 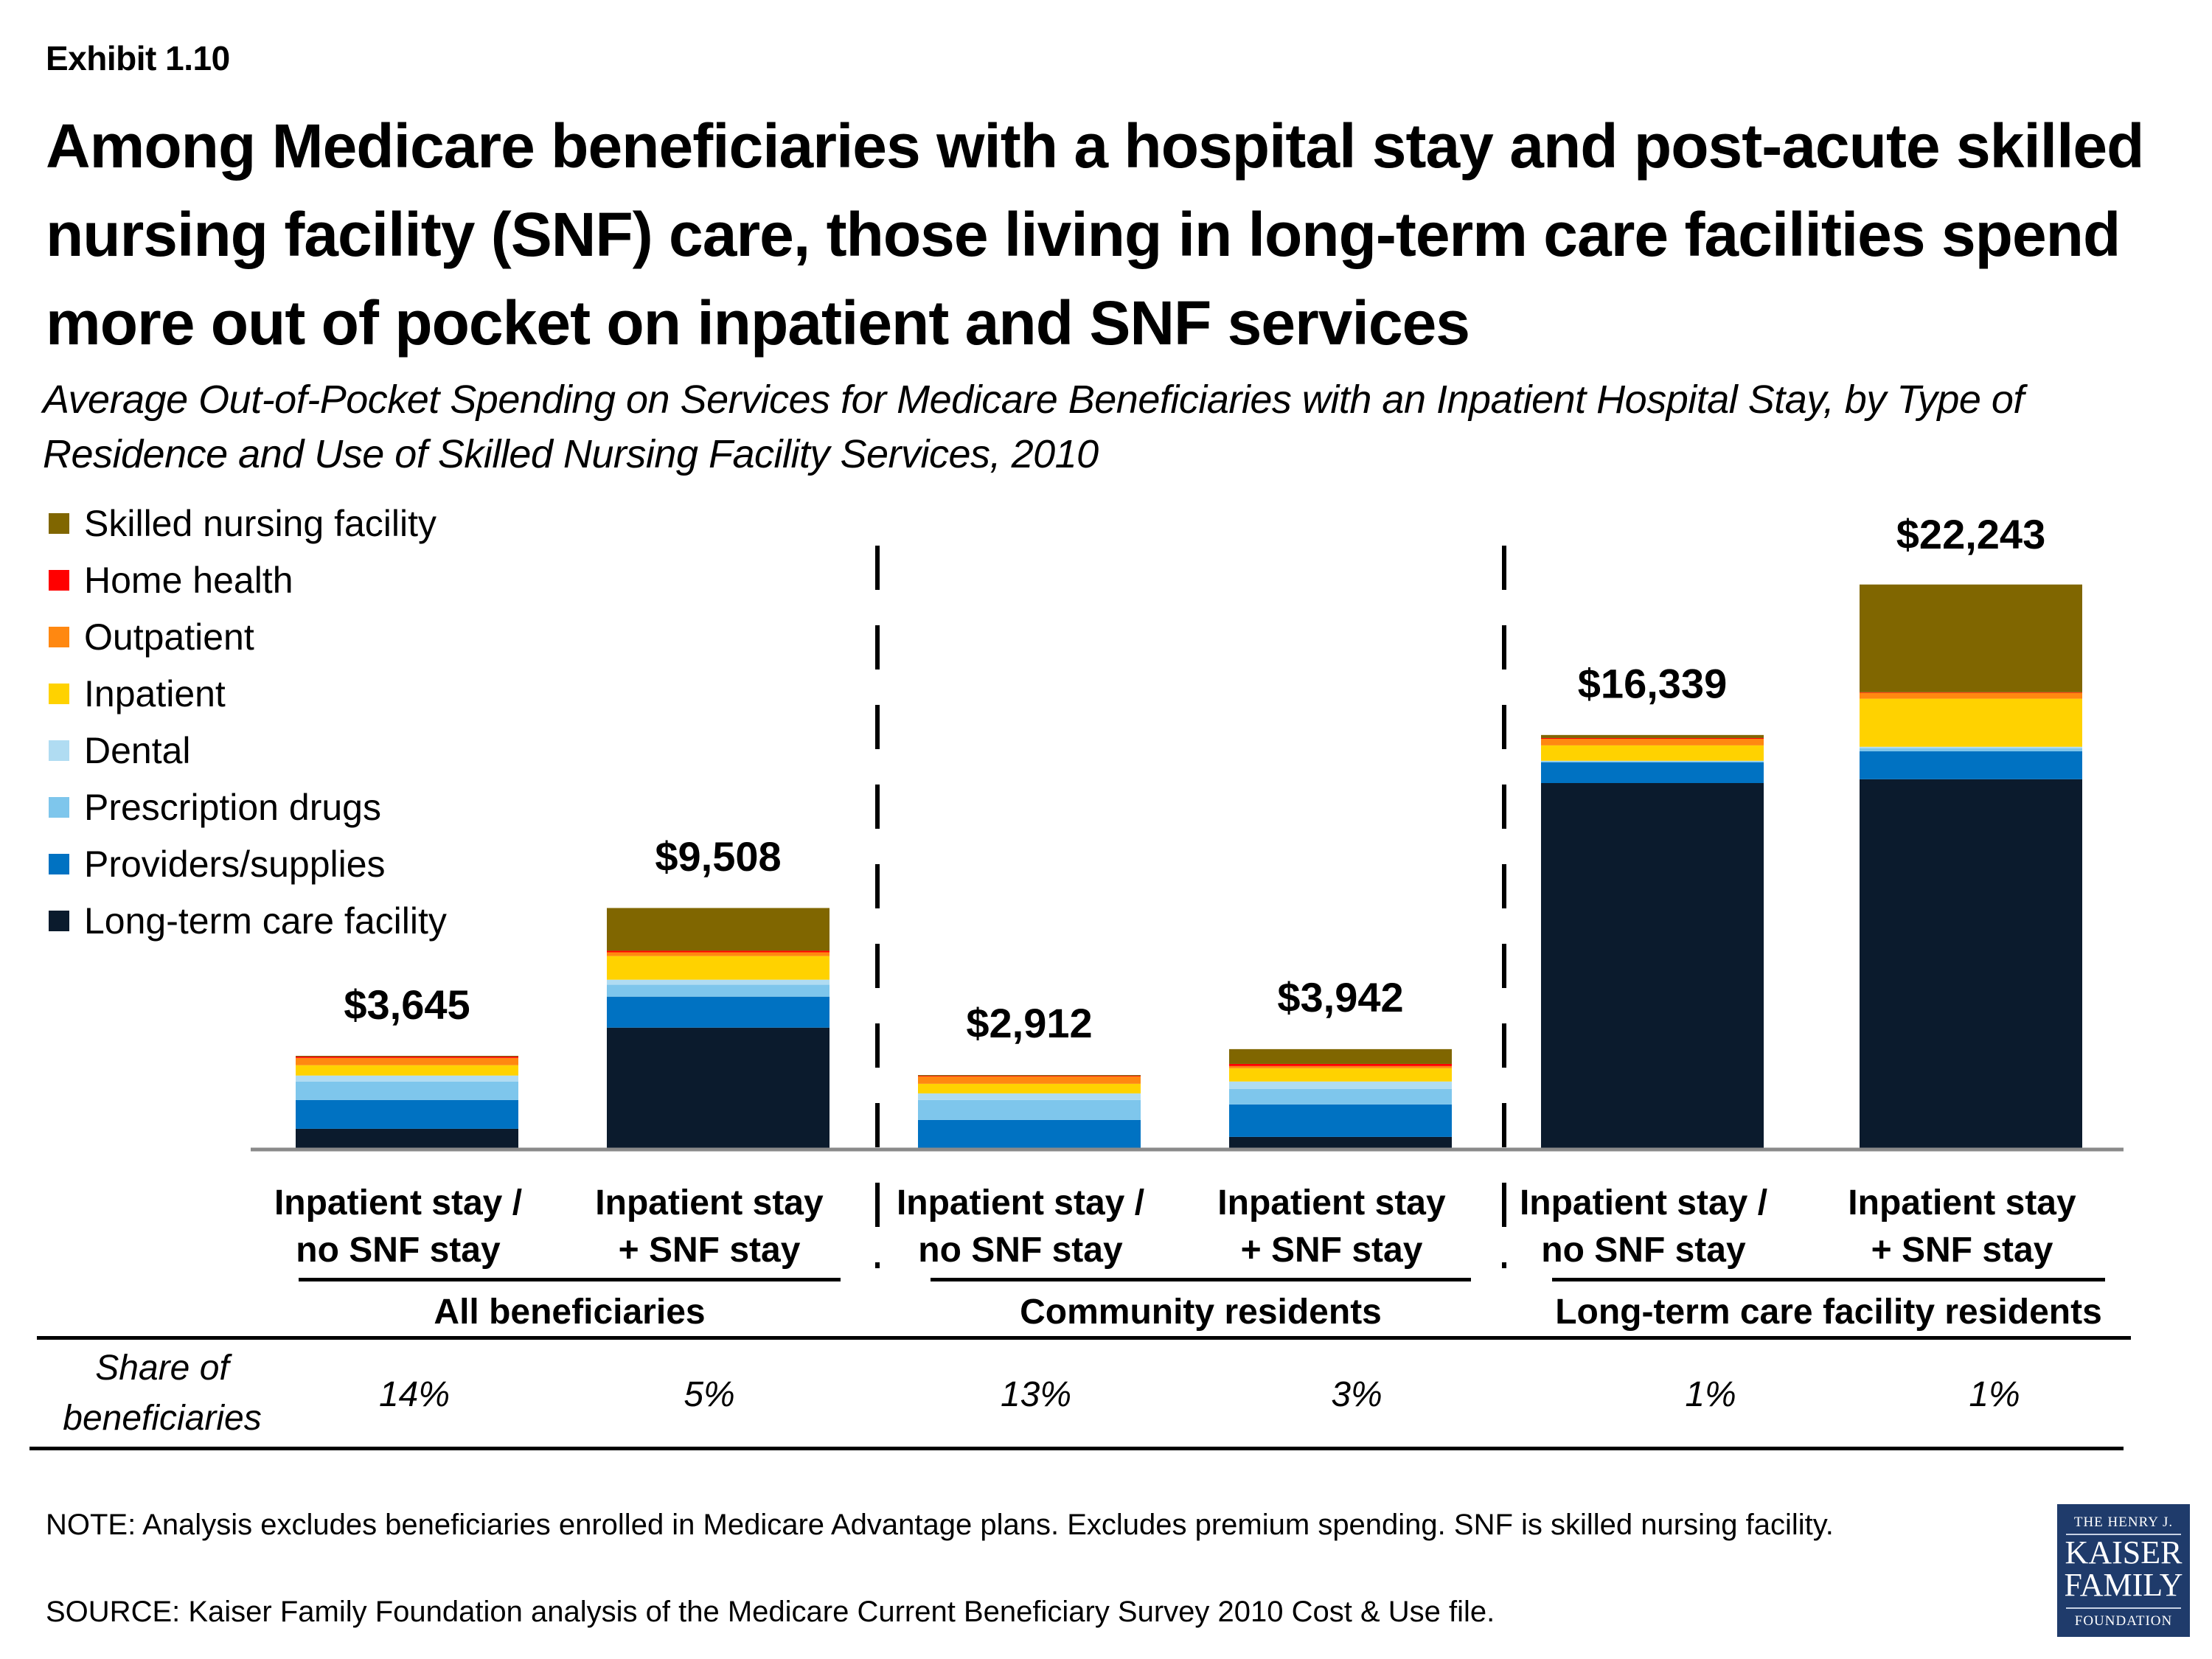 I want to click on kff-logo: THE HENRY J. KAISER FAMILY FOUNDATION, so click(x=2123, y=1570).